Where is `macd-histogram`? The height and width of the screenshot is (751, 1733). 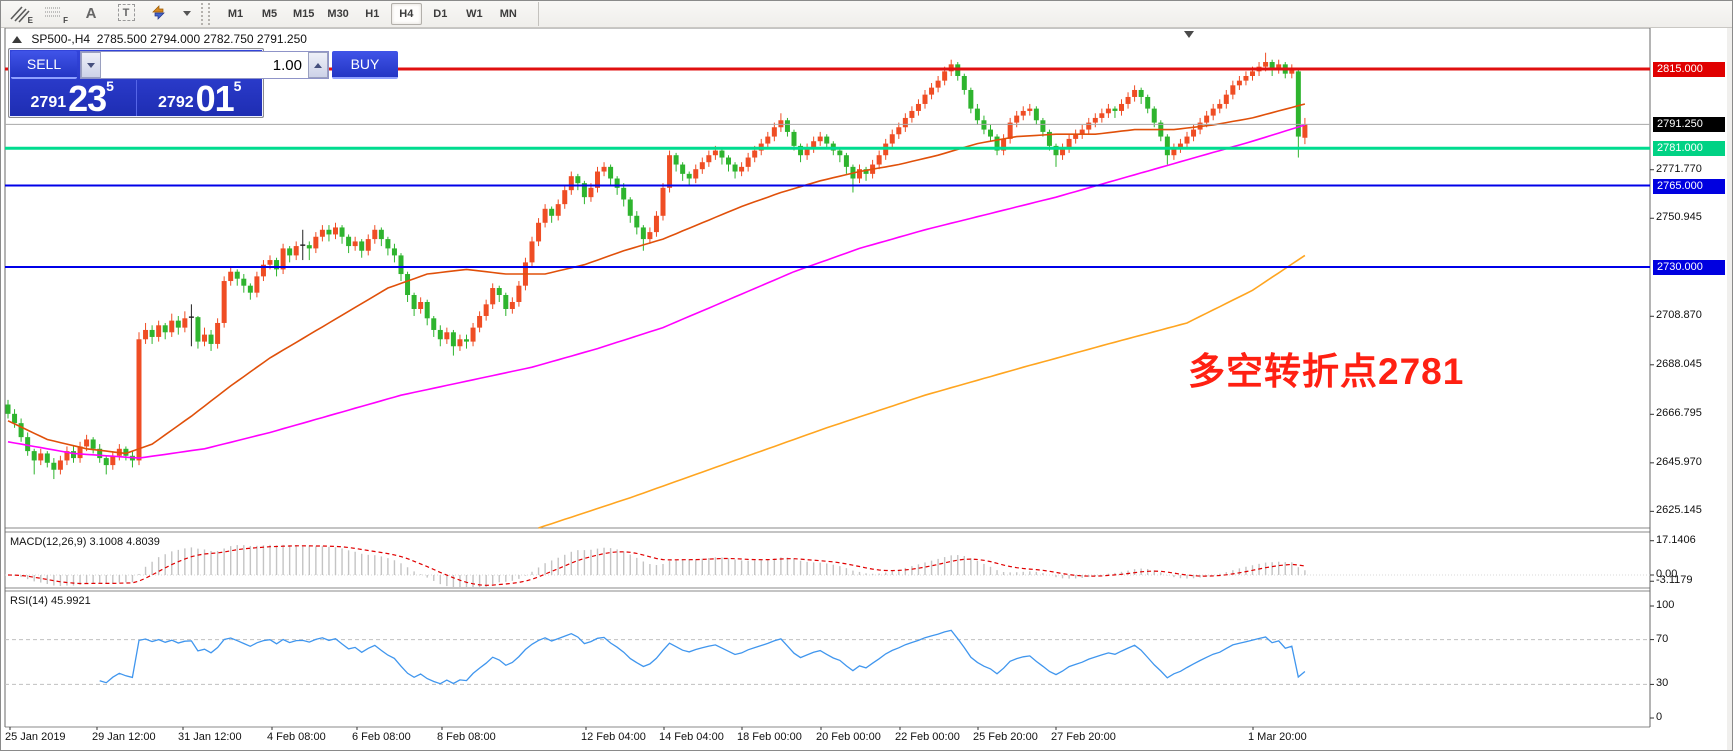
macd-histogram is located at coordinates (827, 565).